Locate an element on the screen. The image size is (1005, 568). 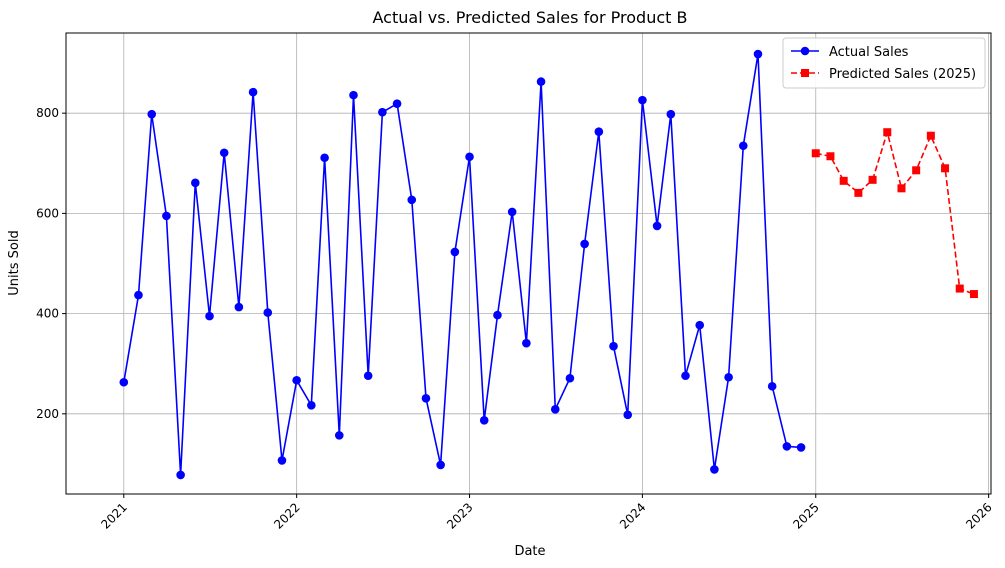
x-tick-label: 2025 is located at coordinates (805, 515).